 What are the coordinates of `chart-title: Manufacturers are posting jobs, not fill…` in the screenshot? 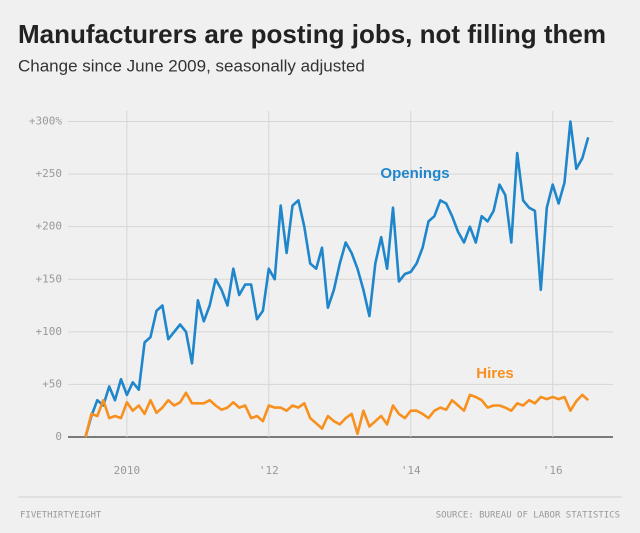 It's located at (312, 34).